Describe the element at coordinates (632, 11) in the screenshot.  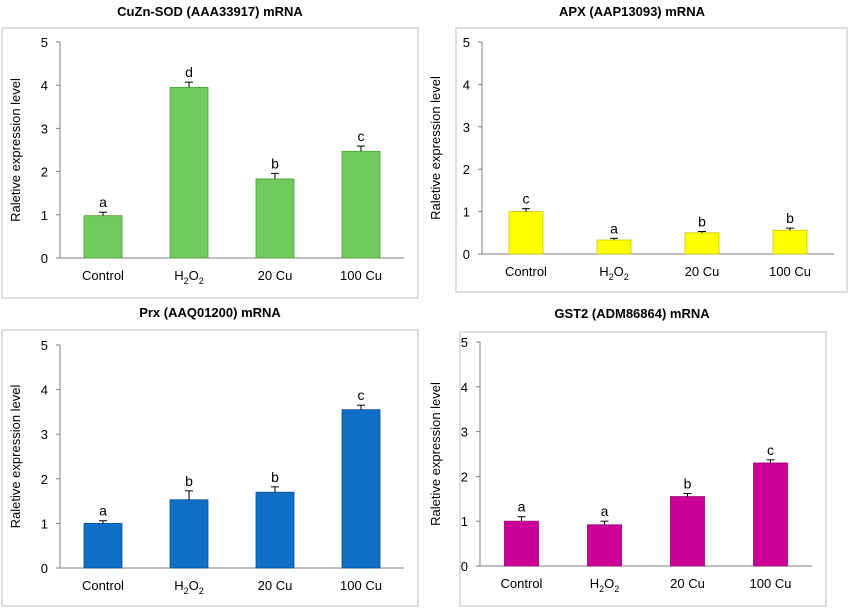
I see `chart-title: APX (AAP13093) mRNA` at that location.